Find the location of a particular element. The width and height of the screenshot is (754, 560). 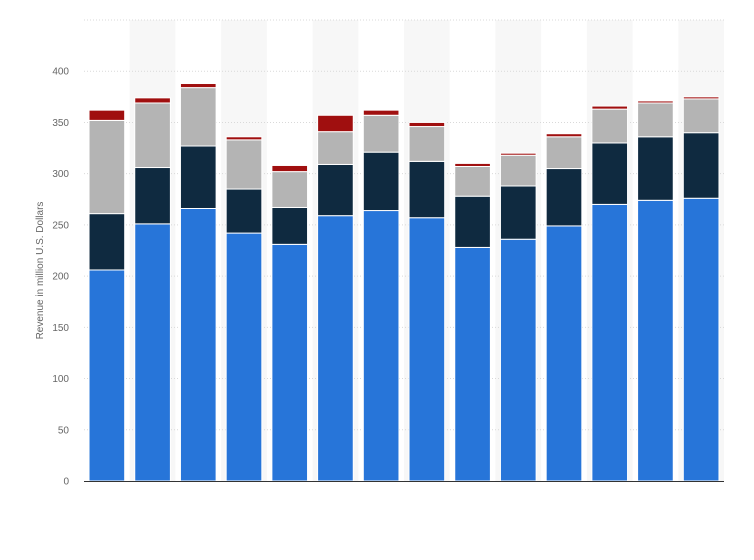

y-tick-label: 250 is located at coordinates (60, 225).